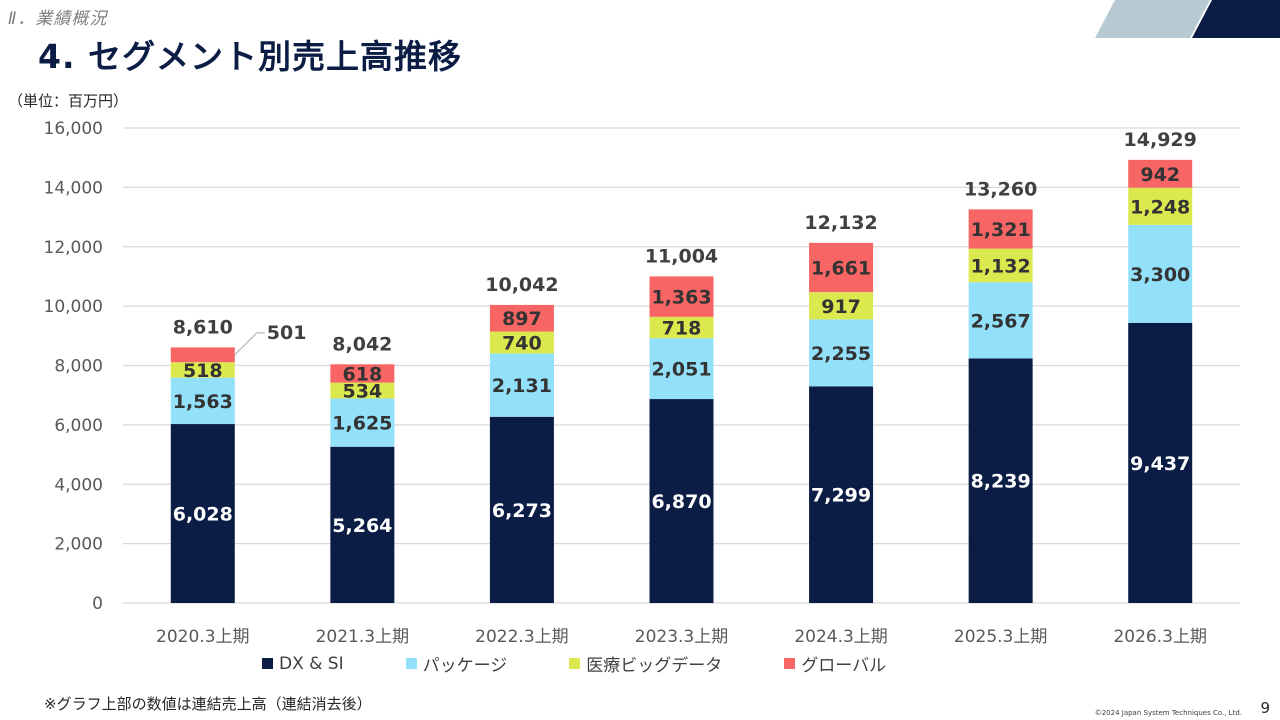 Image resolution: width=1280 pixels, height=720 pixels. I want to click on data-label: 718, so click(682, 329).